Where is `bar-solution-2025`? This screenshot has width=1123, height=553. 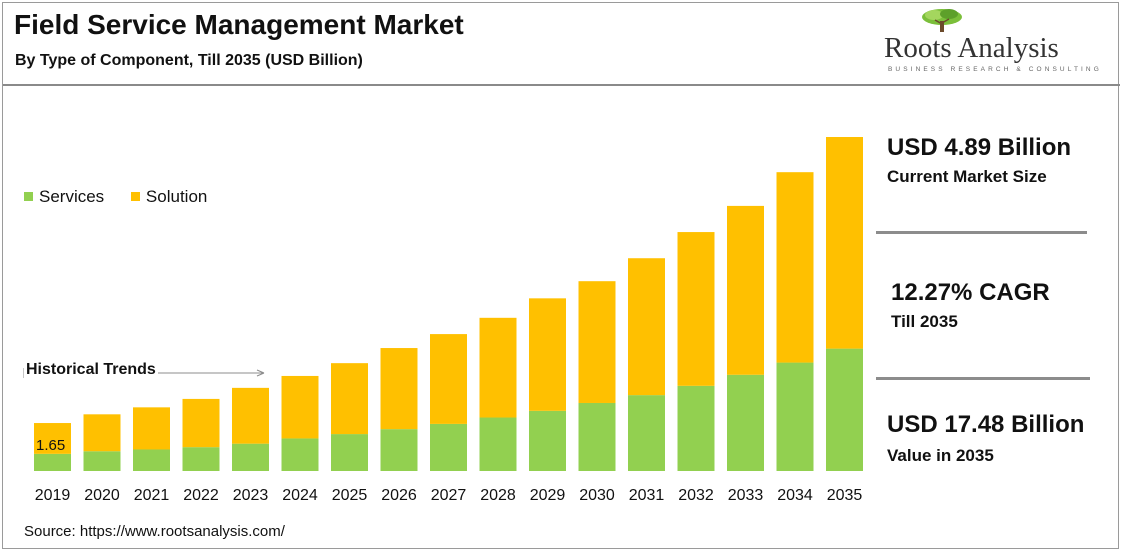
bar-solution-2025 is located at coordinates (349, 399).